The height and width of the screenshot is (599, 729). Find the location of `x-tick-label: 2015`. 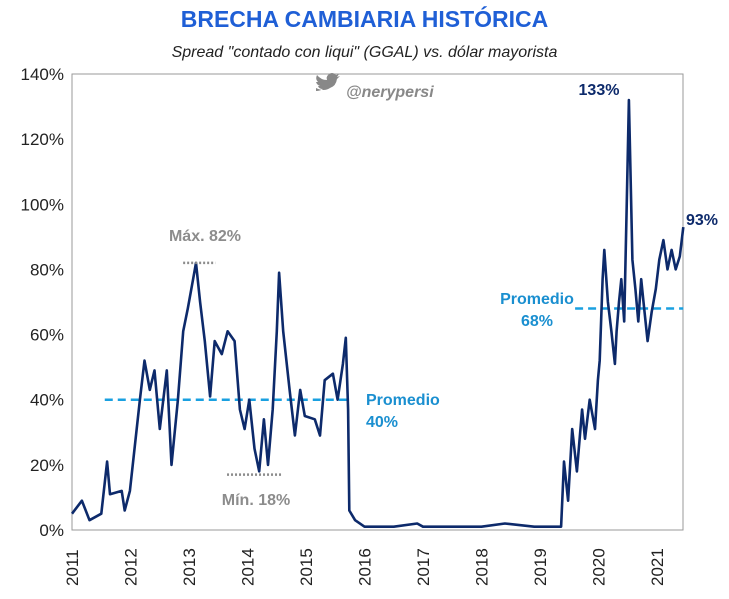

x-tick-label: 2015 is located at coordinates (306, 567).